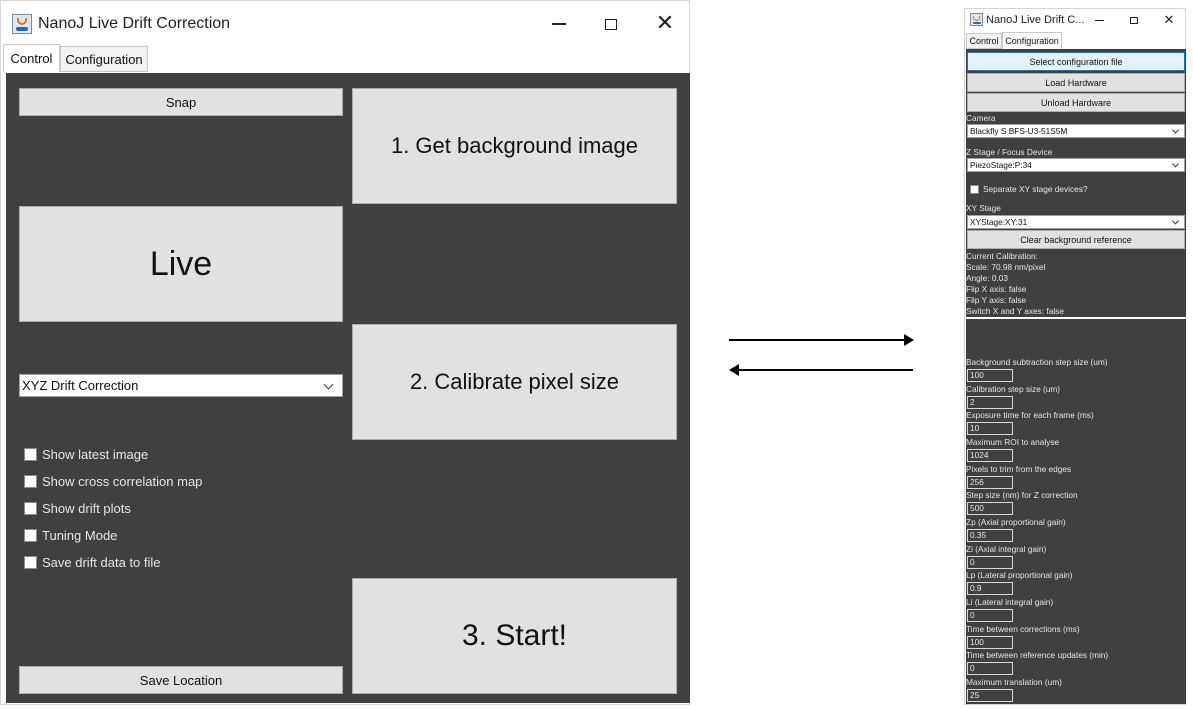 The image size is (1193, 709). I want to click on config-title-bar: NanoJ Live Drift C... ✕, so click(1075, 20).